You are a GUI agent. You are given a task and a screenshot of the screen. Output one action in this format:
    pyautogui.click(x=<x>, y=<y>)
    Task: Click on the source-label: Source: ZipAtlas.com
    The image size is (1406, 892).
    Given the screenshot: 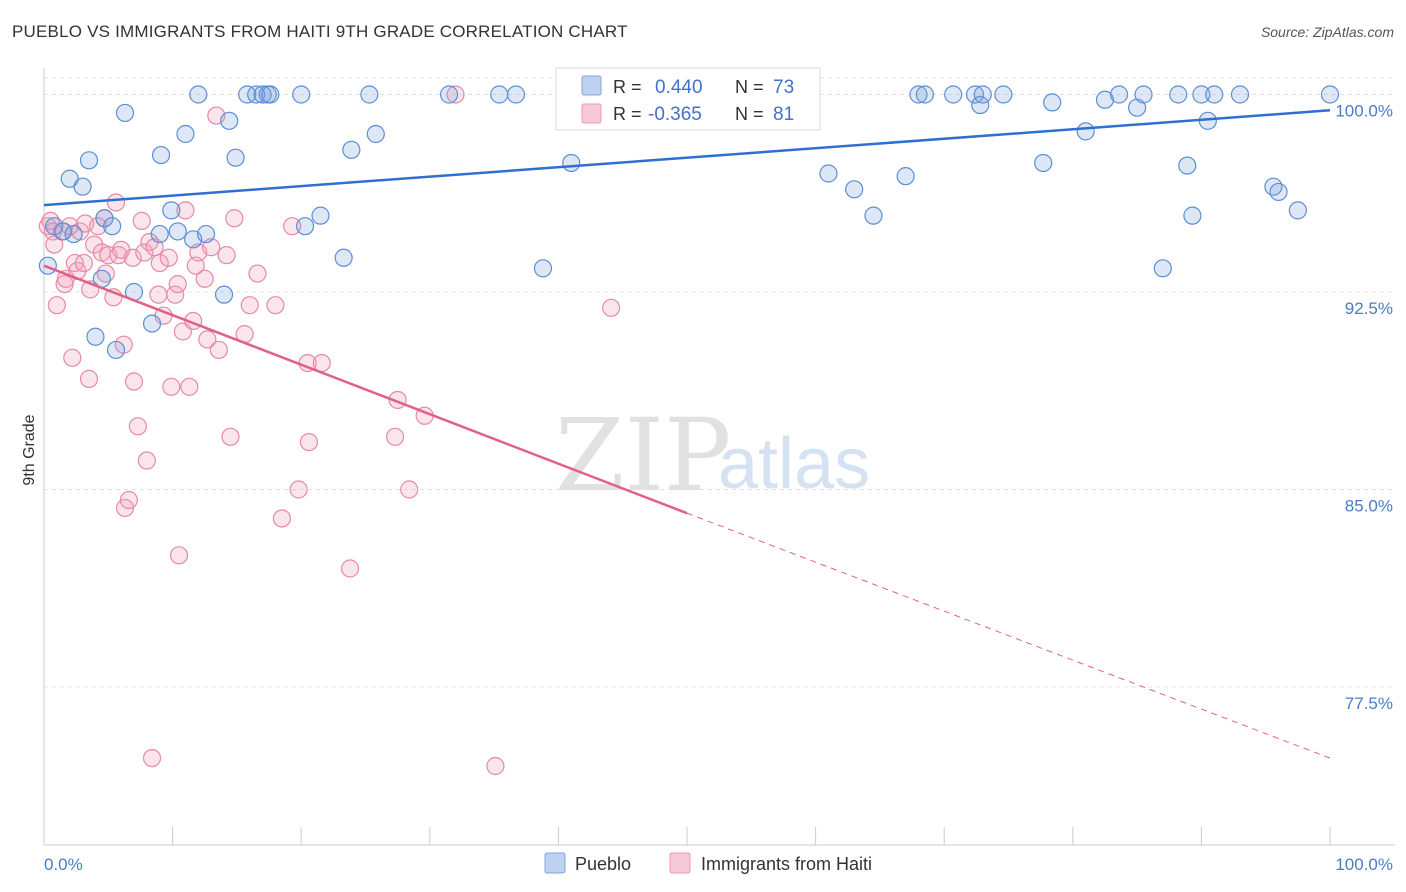 What is the action you would take?
    pyautogui.click(x=1327, y=32)
    